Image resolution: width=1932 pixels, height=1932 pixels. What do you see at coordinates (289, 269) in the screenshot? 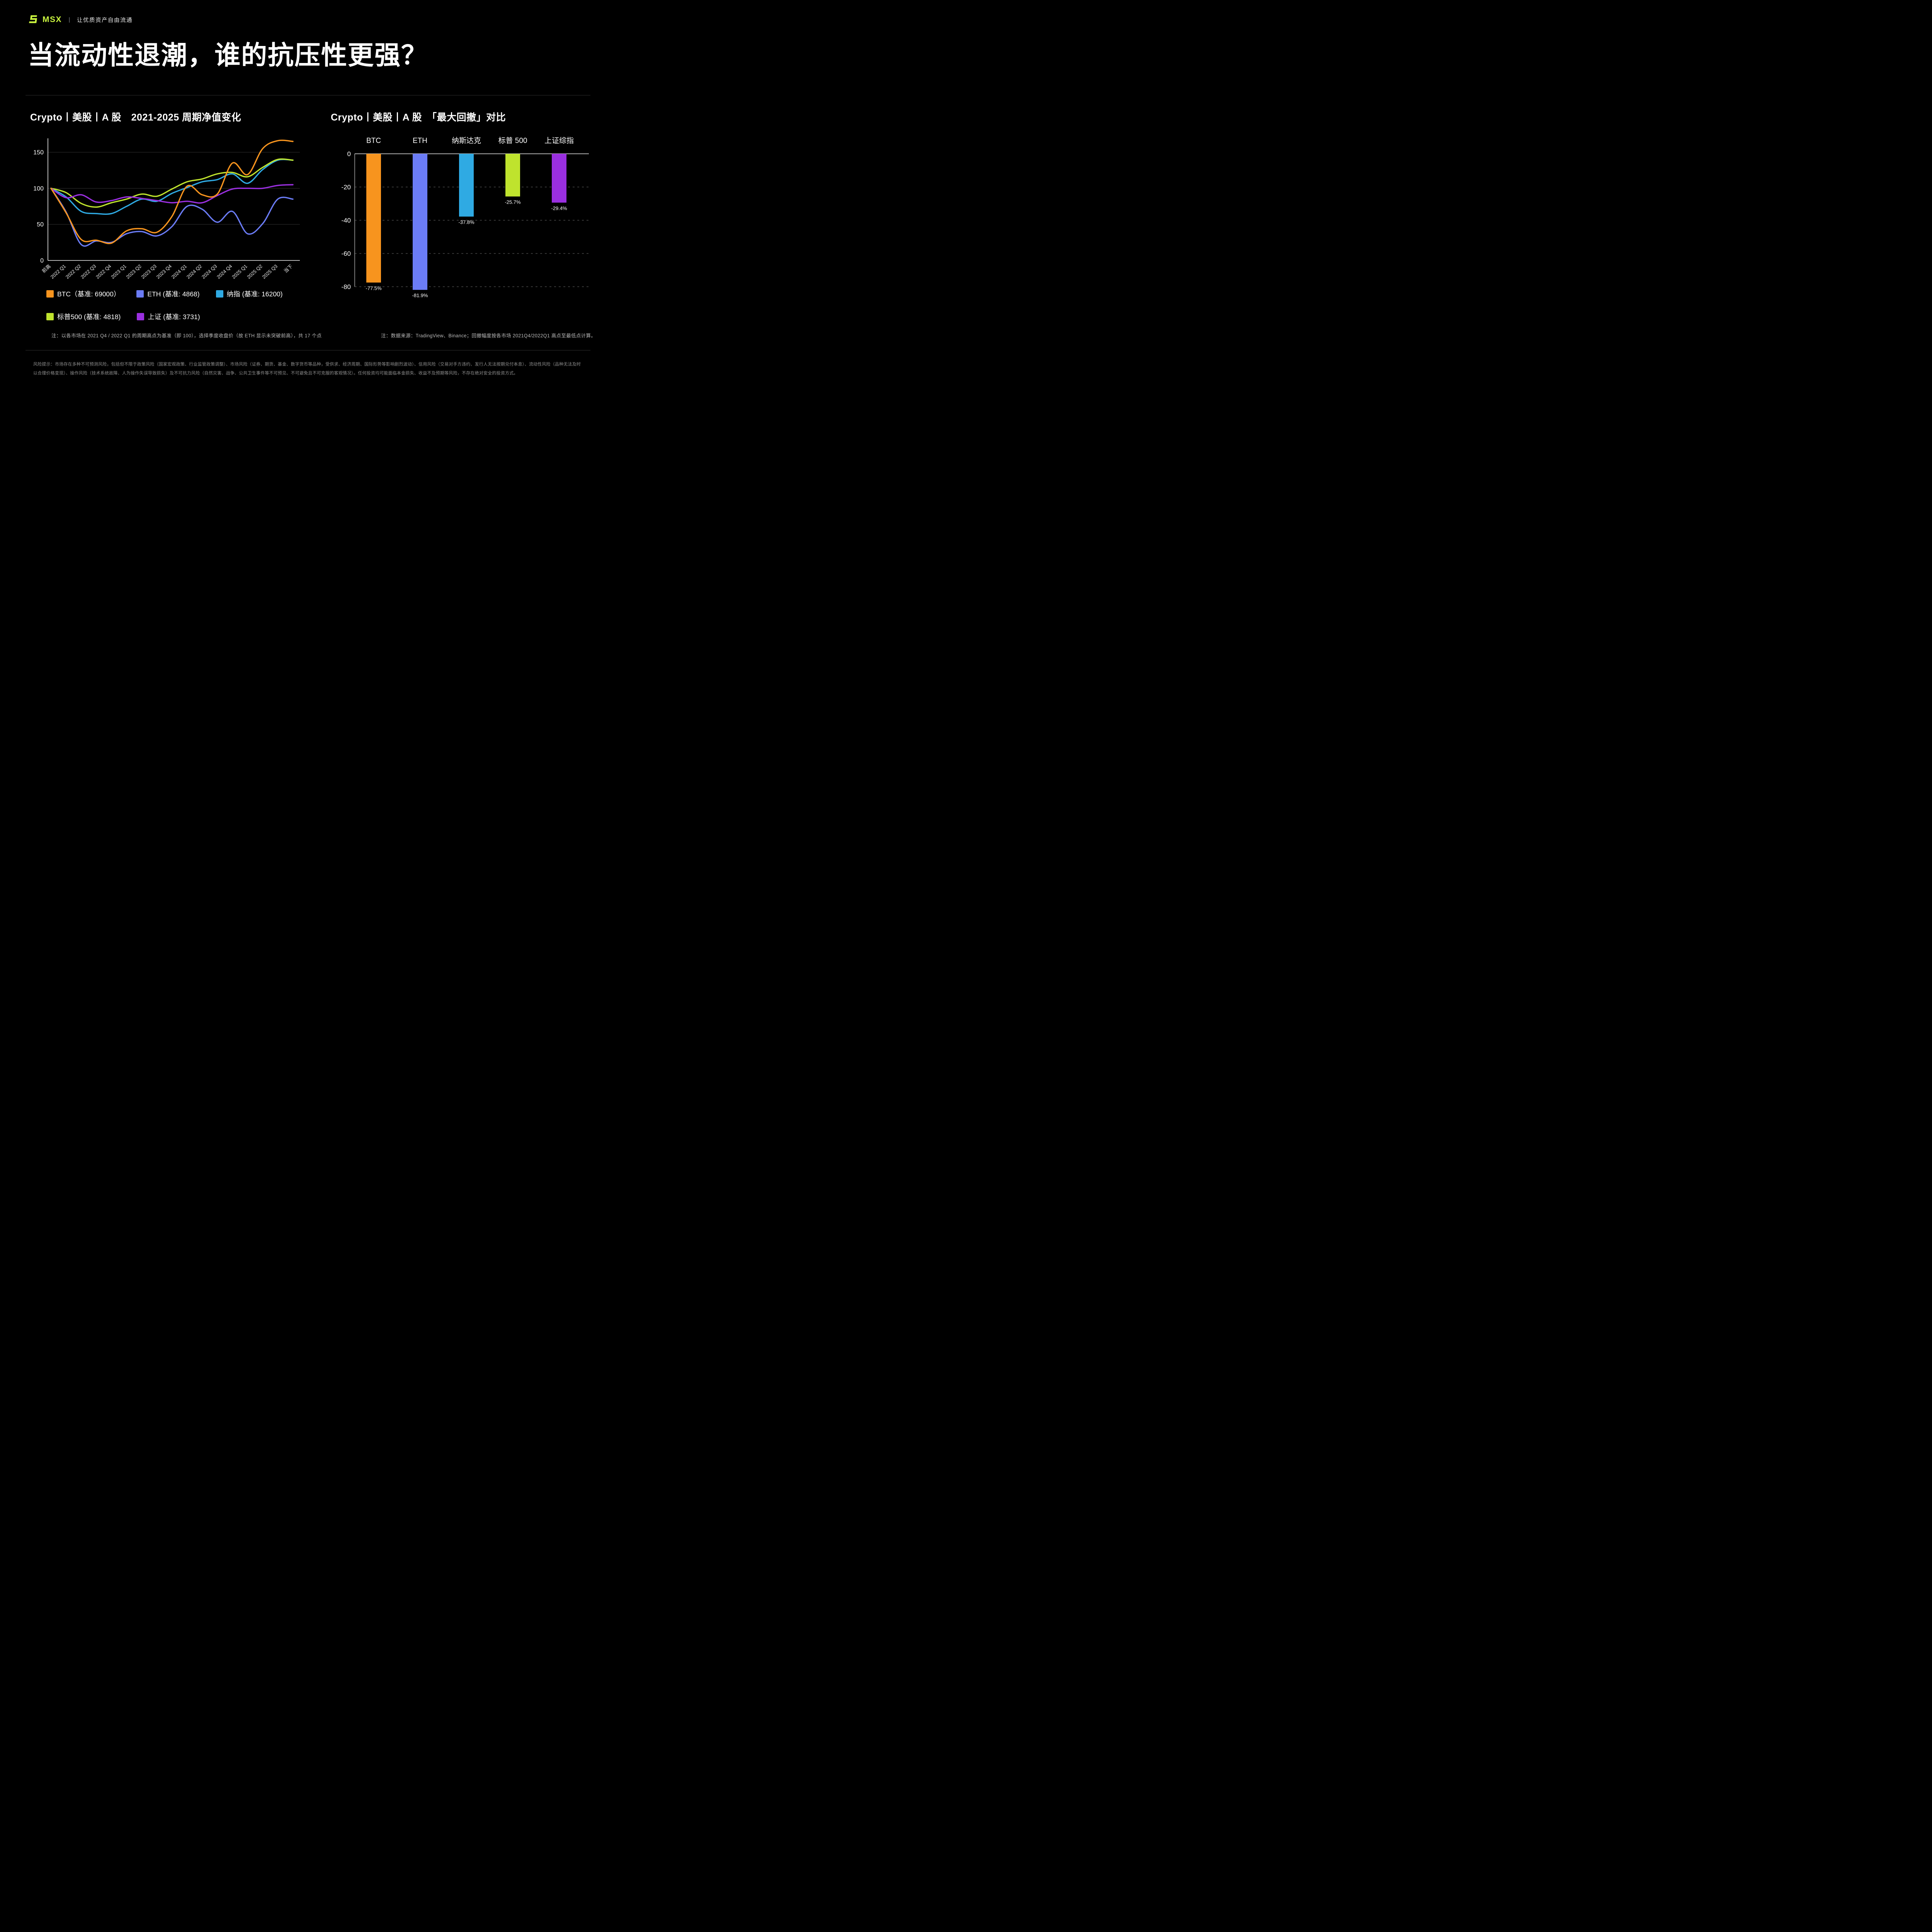
I see `svg-text: 当下` at bounding box center [289, 269].